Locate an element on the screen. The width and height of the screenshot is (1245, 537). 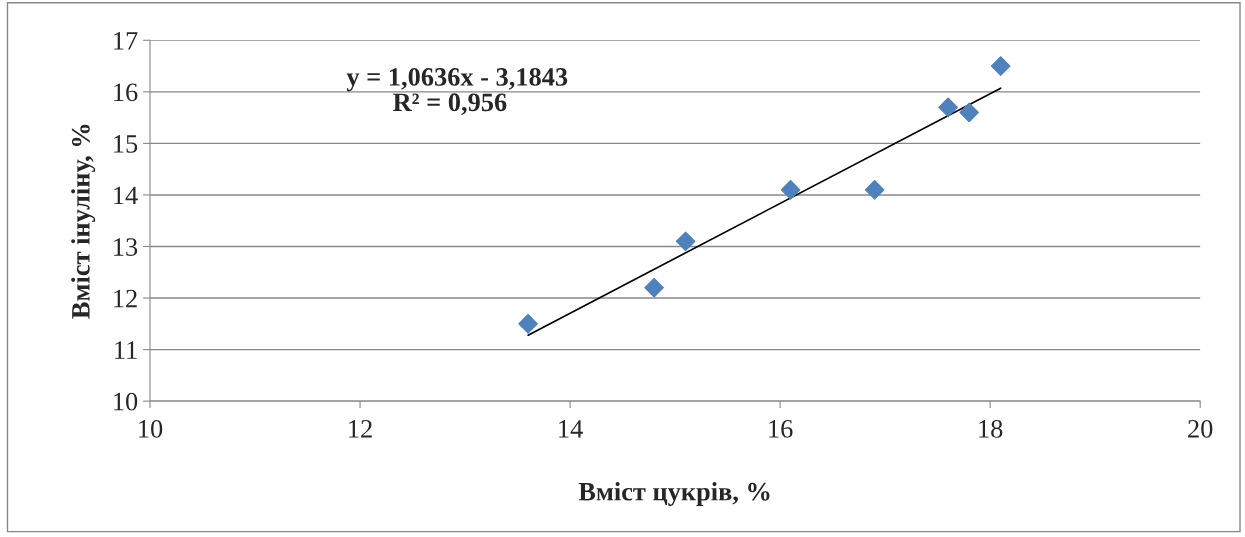
y-tick-label: 17 is located at coordinates (126, 41).